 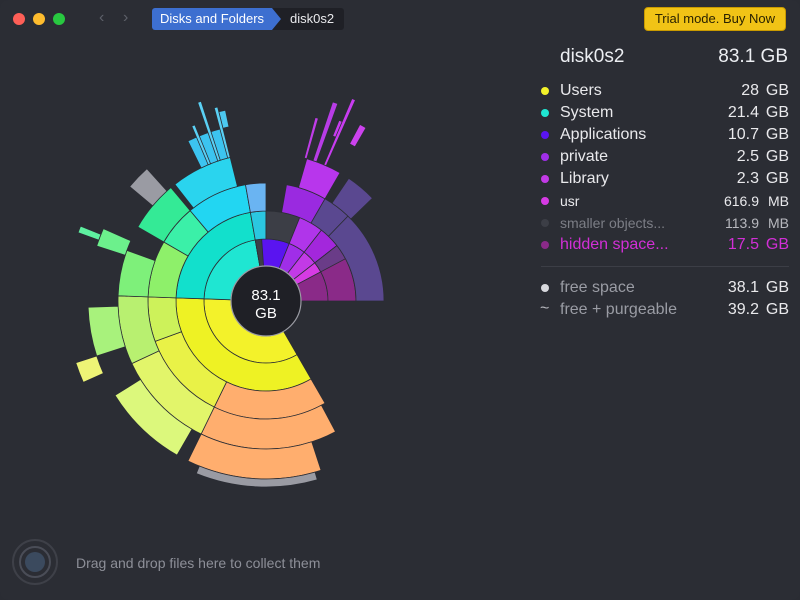 I want to click on free-item-name: free space, so click(x=597, y=287).